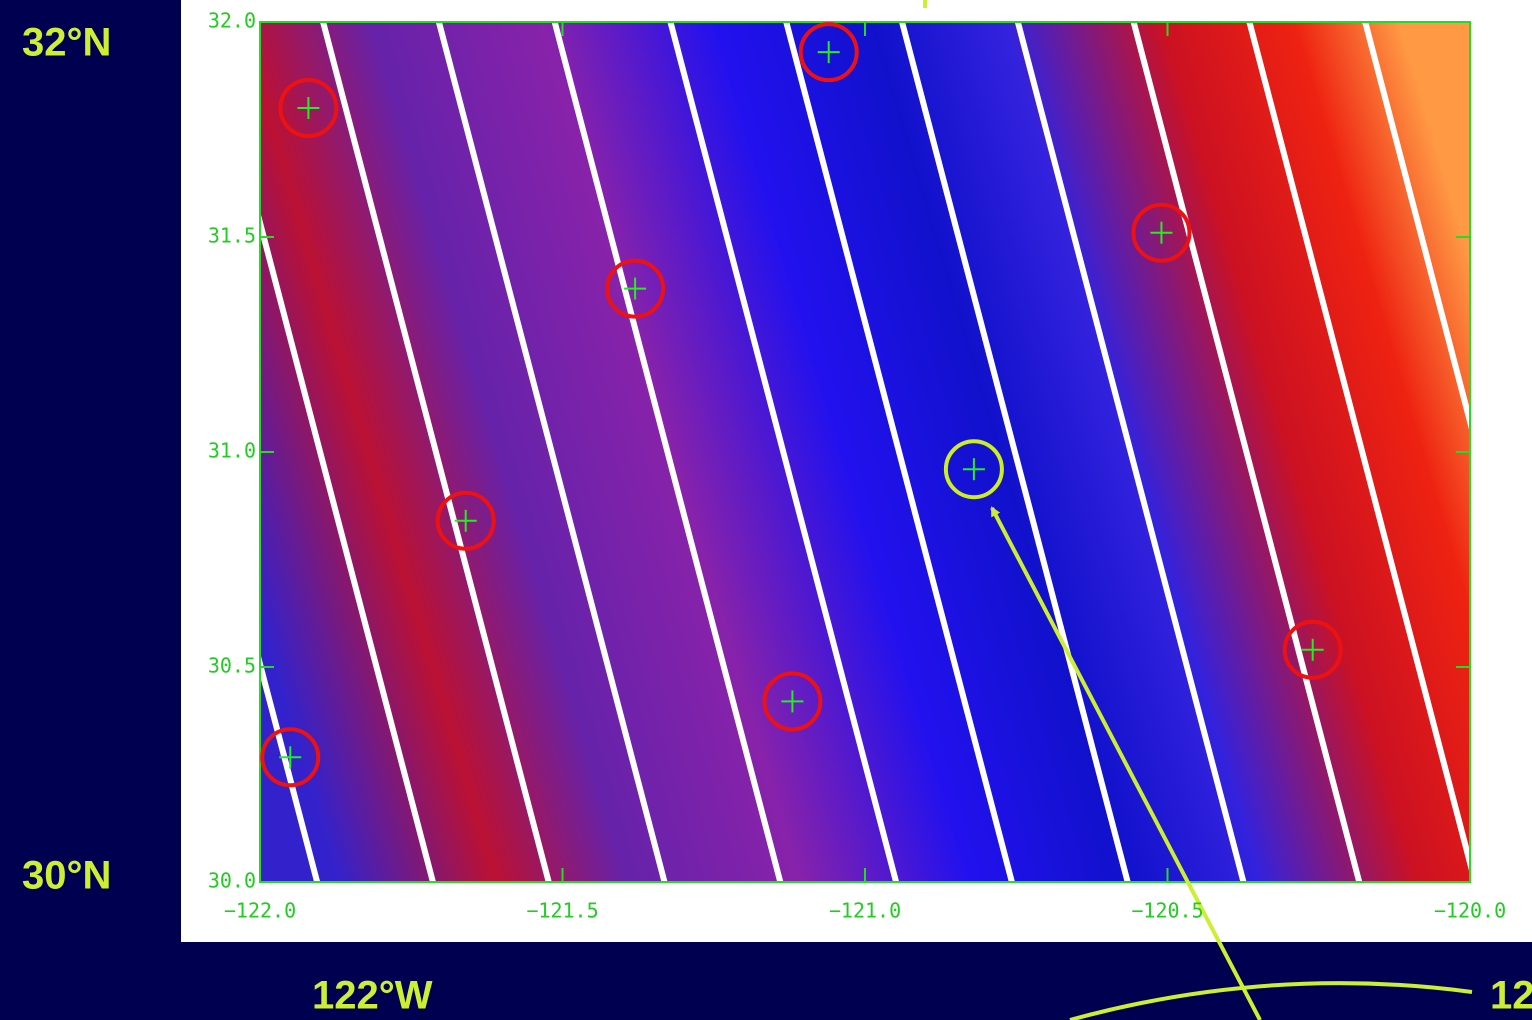 This screenshot has width=1532, height=1020. Describe the element at coordinates (562, 911) in the screenshot. I see `x-tick-label: −121.5` at that location.